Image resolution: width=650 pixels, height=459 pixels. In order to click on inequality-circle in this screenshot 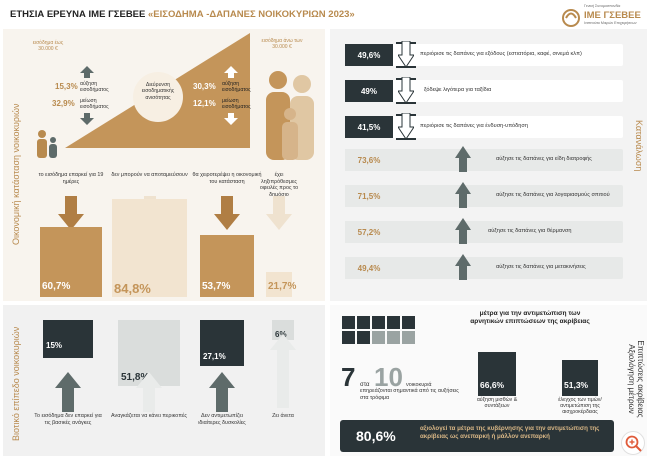, I will do `click(158, 97)`.